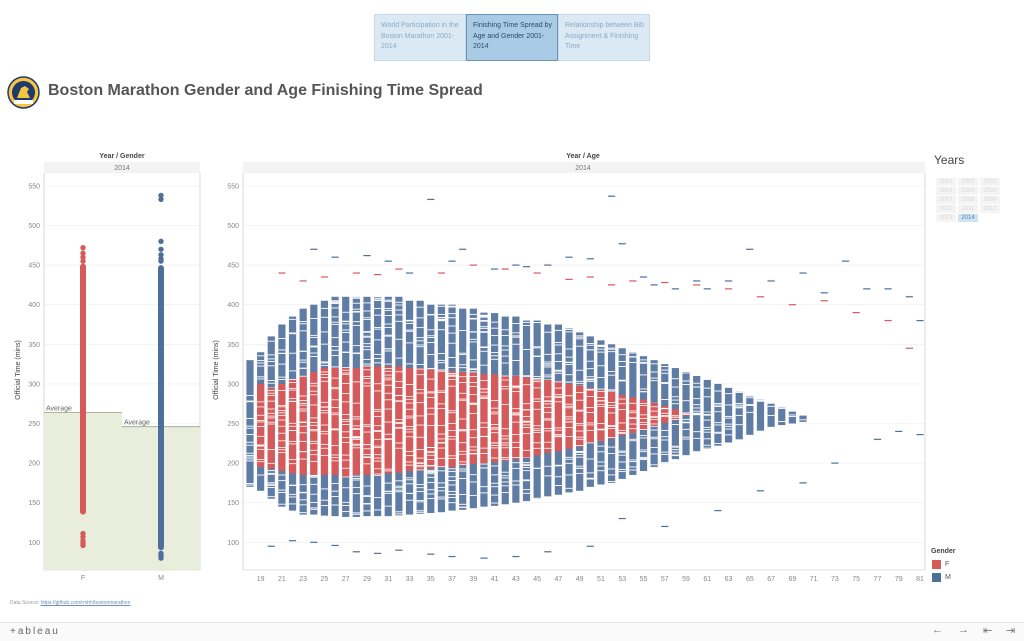 The image size is (1024, 641). What do you see at coordinates (936, 564) in the screenshot?
I see `legend-swatch-f` at bounding box center [936, 564].